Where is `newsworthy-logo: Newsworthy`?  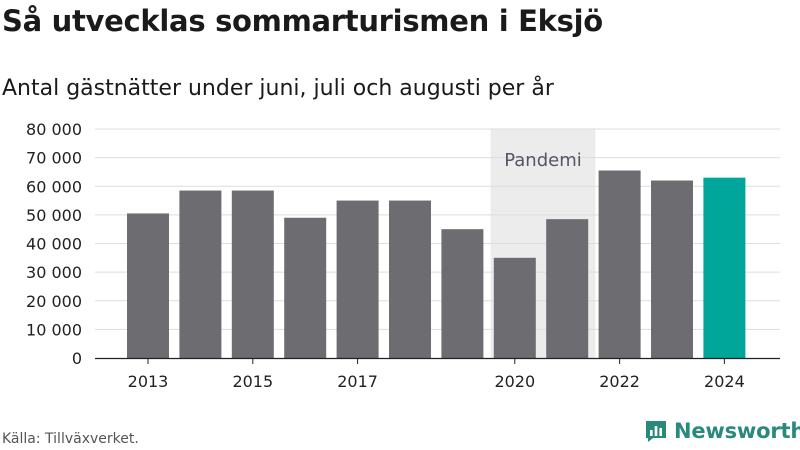
newsworthy-logo: Newsworthy is located at coordinates (722, 431).